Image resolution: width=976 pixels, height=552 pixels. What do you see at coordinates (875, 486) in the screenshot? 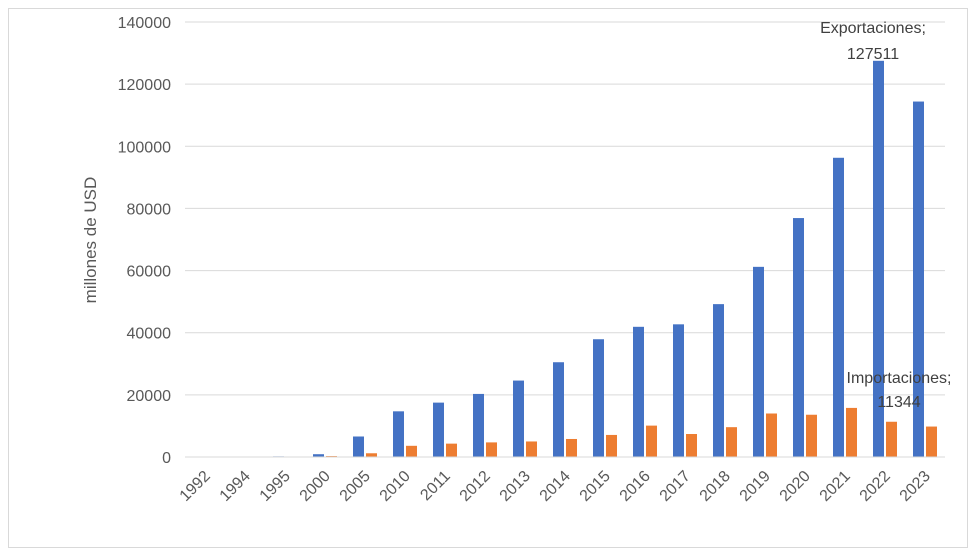
I see `x-tick-label: 2022` at bounding box center [875, 486].